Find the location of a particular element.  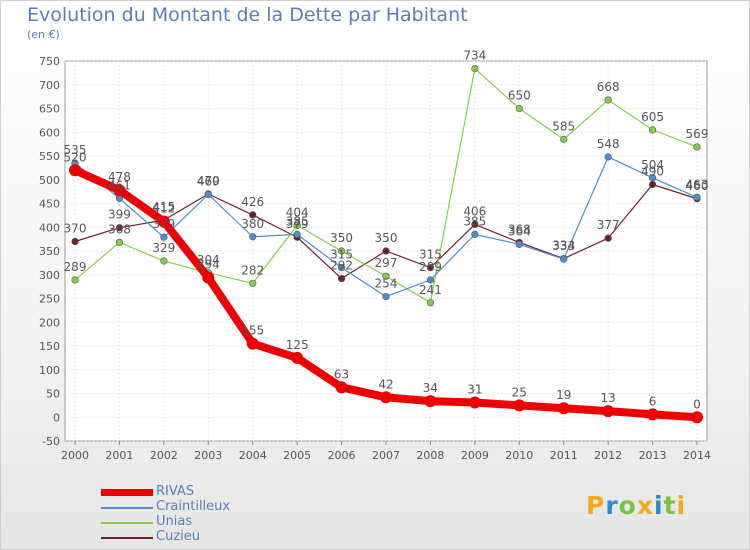

data-label-rivas: 412 is located at coordinates (163, 209).